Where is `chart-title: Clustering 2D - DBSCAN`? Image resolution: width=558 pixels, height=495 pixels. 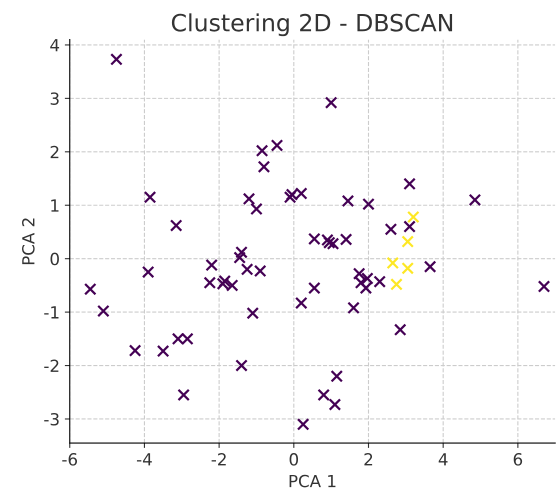
chart-title: Clustering 2D - DBSCAN is located at coordinates (312, 24).